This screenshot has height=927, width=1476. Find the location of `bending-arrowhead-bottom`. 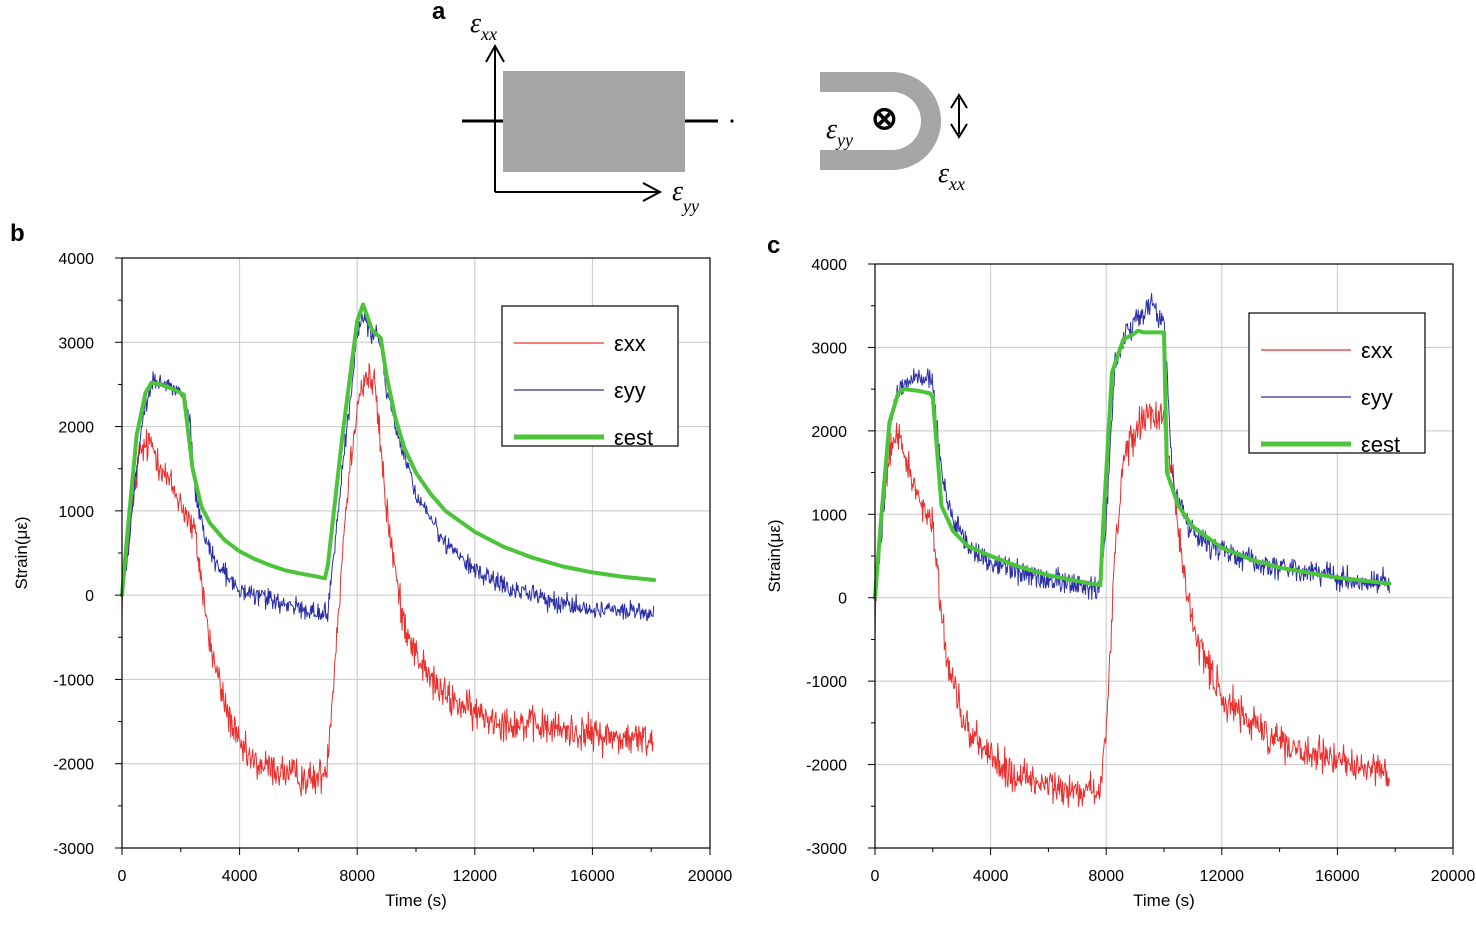

bending-arrowhead-bottom is located at coordinates (959, 131).